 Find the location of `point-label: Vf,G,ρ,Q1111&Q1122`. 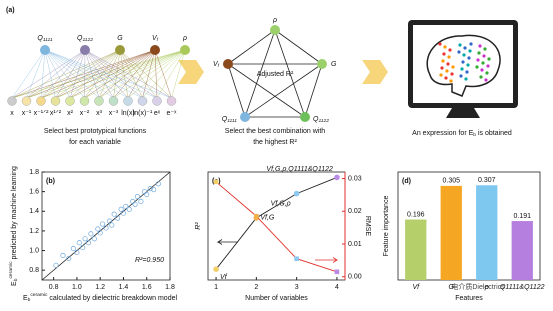

point-label: Vf,G,ρ,Q1111&Q1122 is located at coordinates (299, 169).